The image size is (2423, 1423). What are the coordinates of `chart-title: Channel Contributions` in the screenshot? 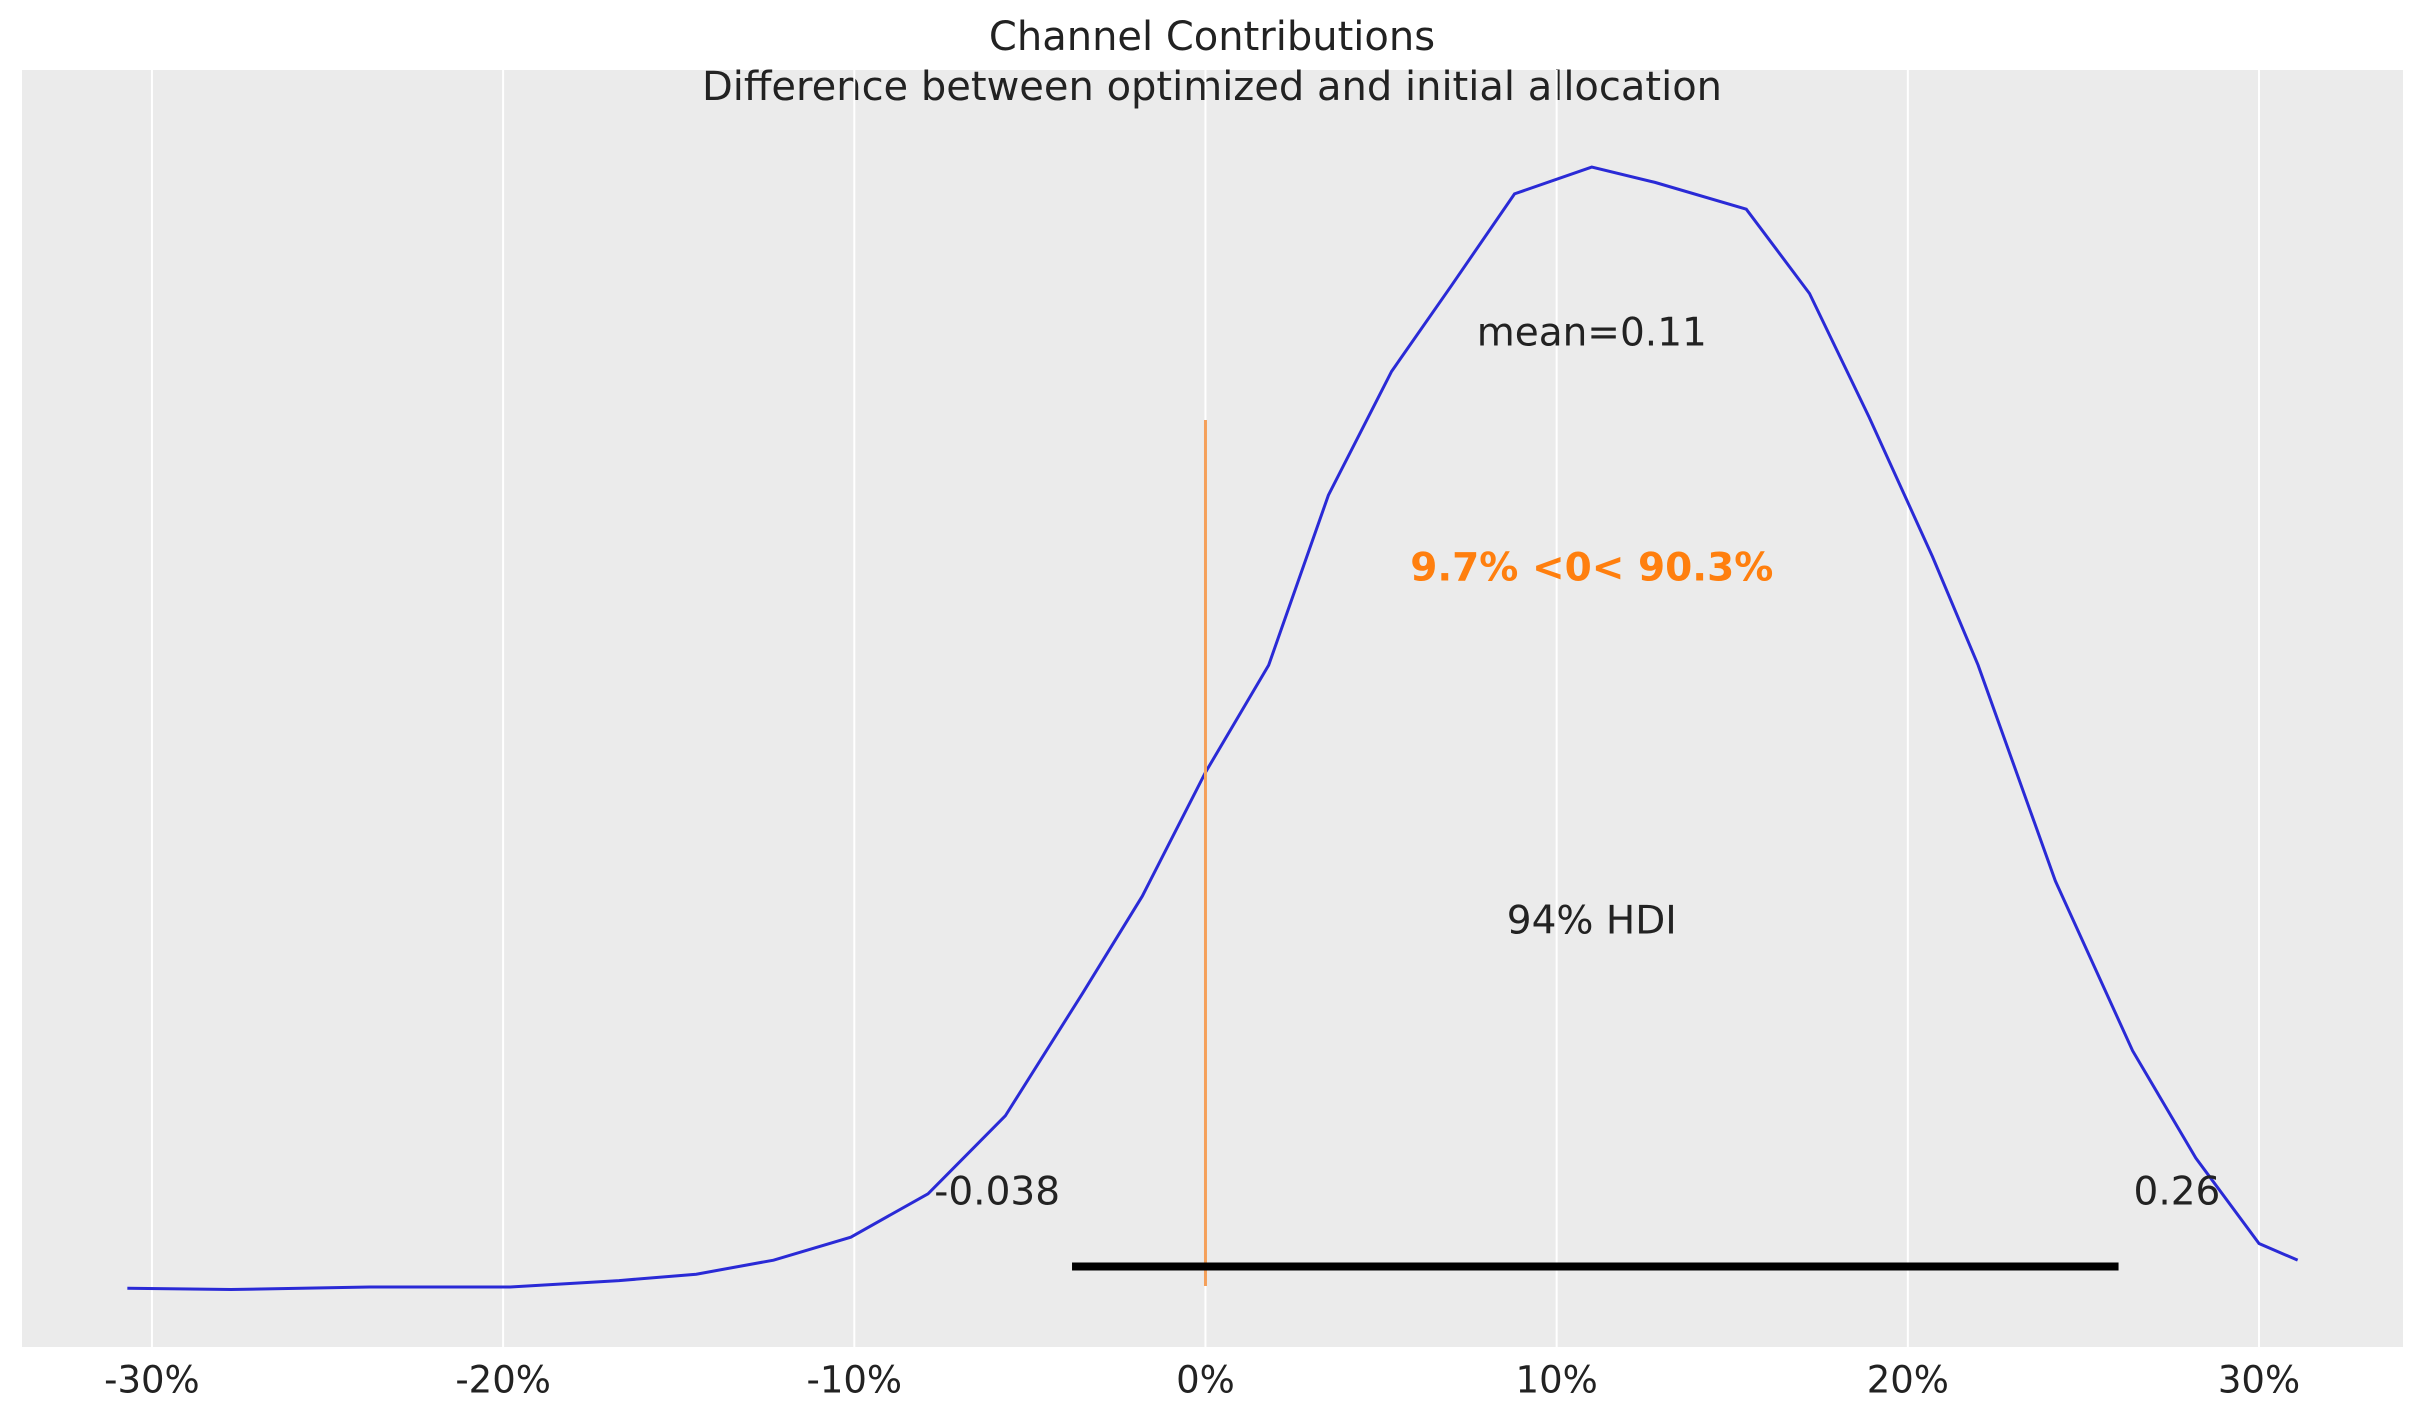 It's located at (1212, 37).